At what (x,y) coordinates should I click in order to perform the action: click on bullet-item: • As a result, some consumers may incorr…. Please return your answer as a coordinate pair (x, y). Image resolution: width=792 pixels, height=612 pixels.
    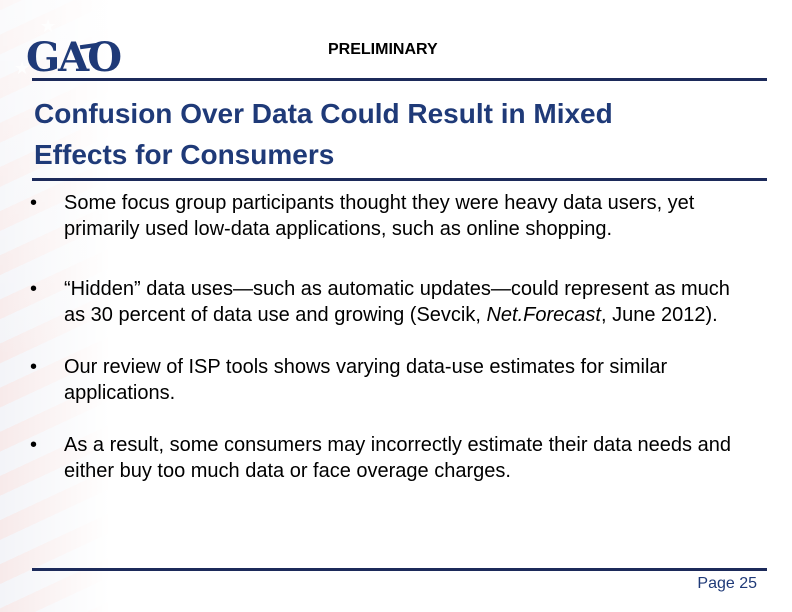
    Looking at the image, I should click on (390, 458).